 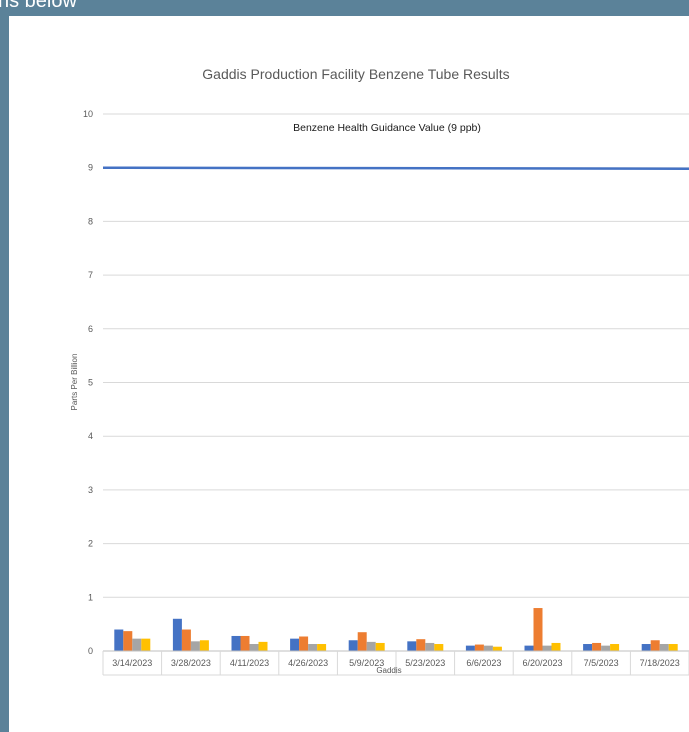 What do you see at coordinates (132, 663) in the screenshot?
I see `x-tick-label: 3/14/2023` at bounding box center [132, 663].